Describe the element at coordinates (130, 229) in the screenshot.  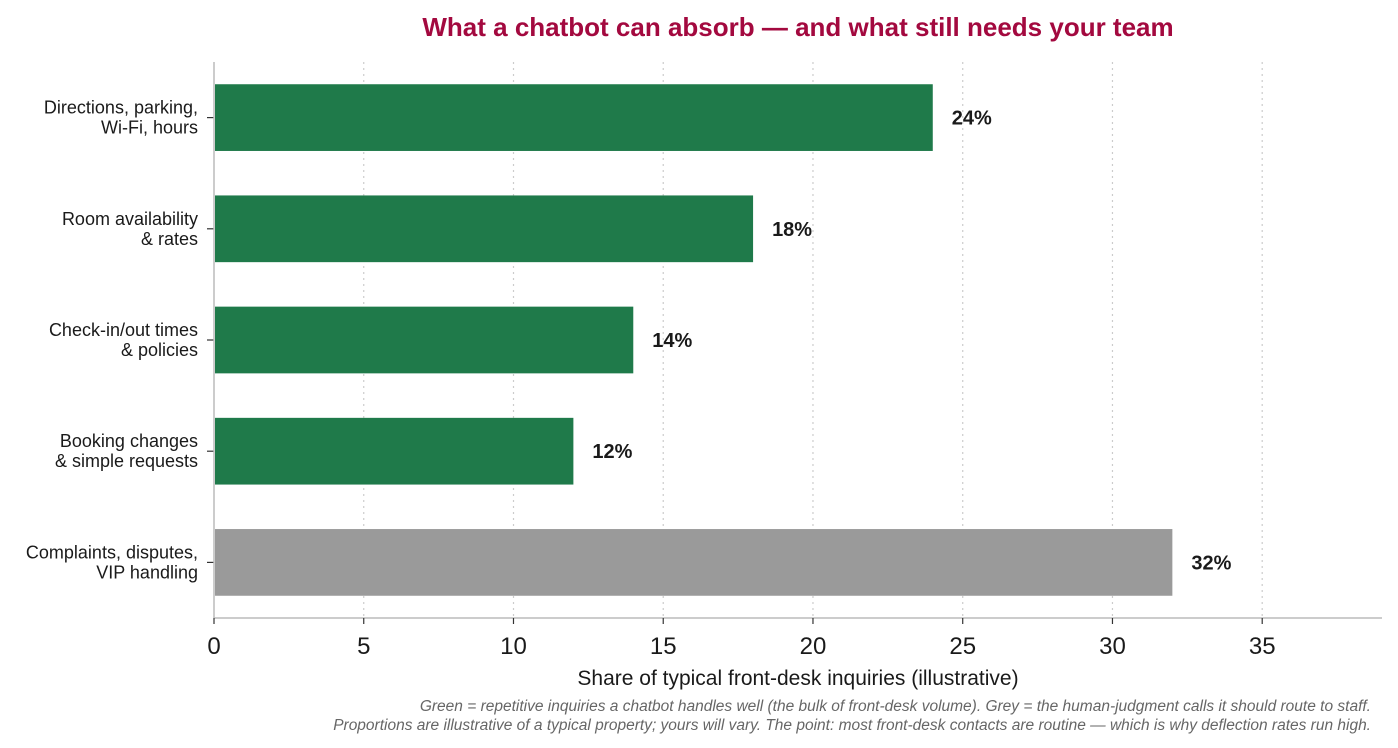
I see `category-label: Room availability & rates` at that location.